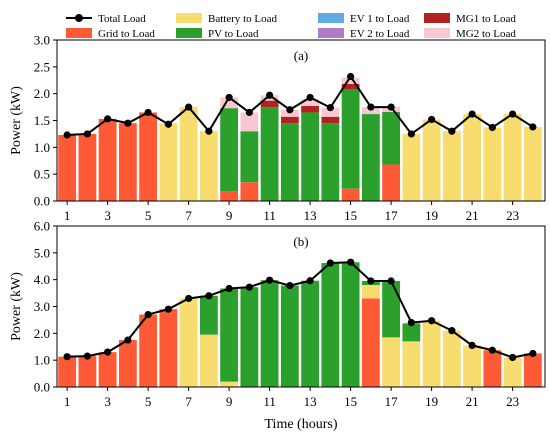  What do you see at coordinates (42, 226) in the screenshot?
I see `y-tick-label: 6.0` at bounding box center [42, 226].